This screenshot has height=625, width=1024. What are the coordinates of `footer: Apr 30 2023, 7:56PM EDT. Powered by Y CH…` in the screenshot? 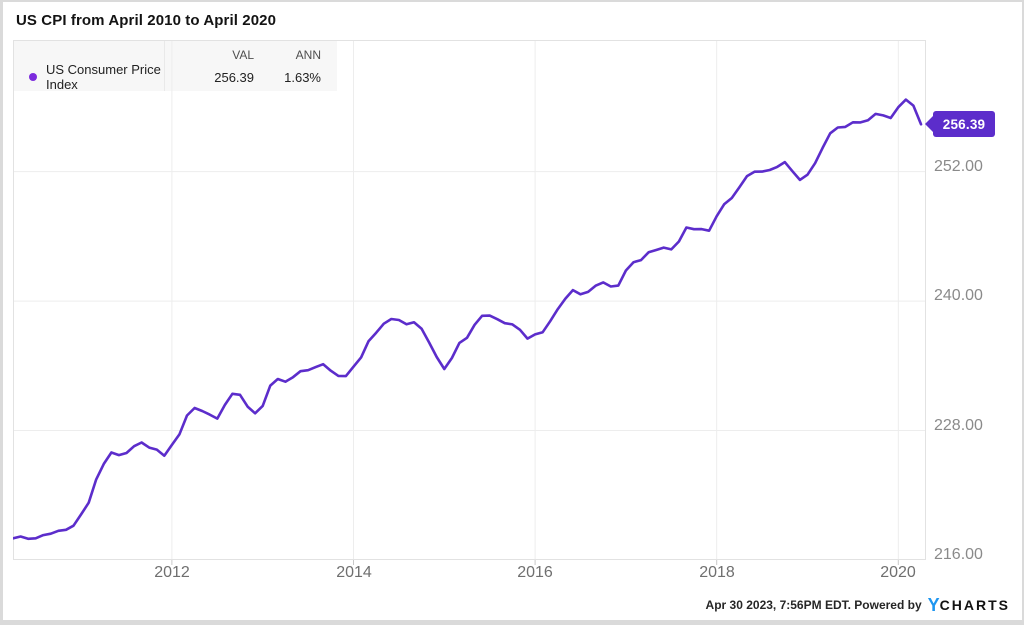 It's located at (858, 605).